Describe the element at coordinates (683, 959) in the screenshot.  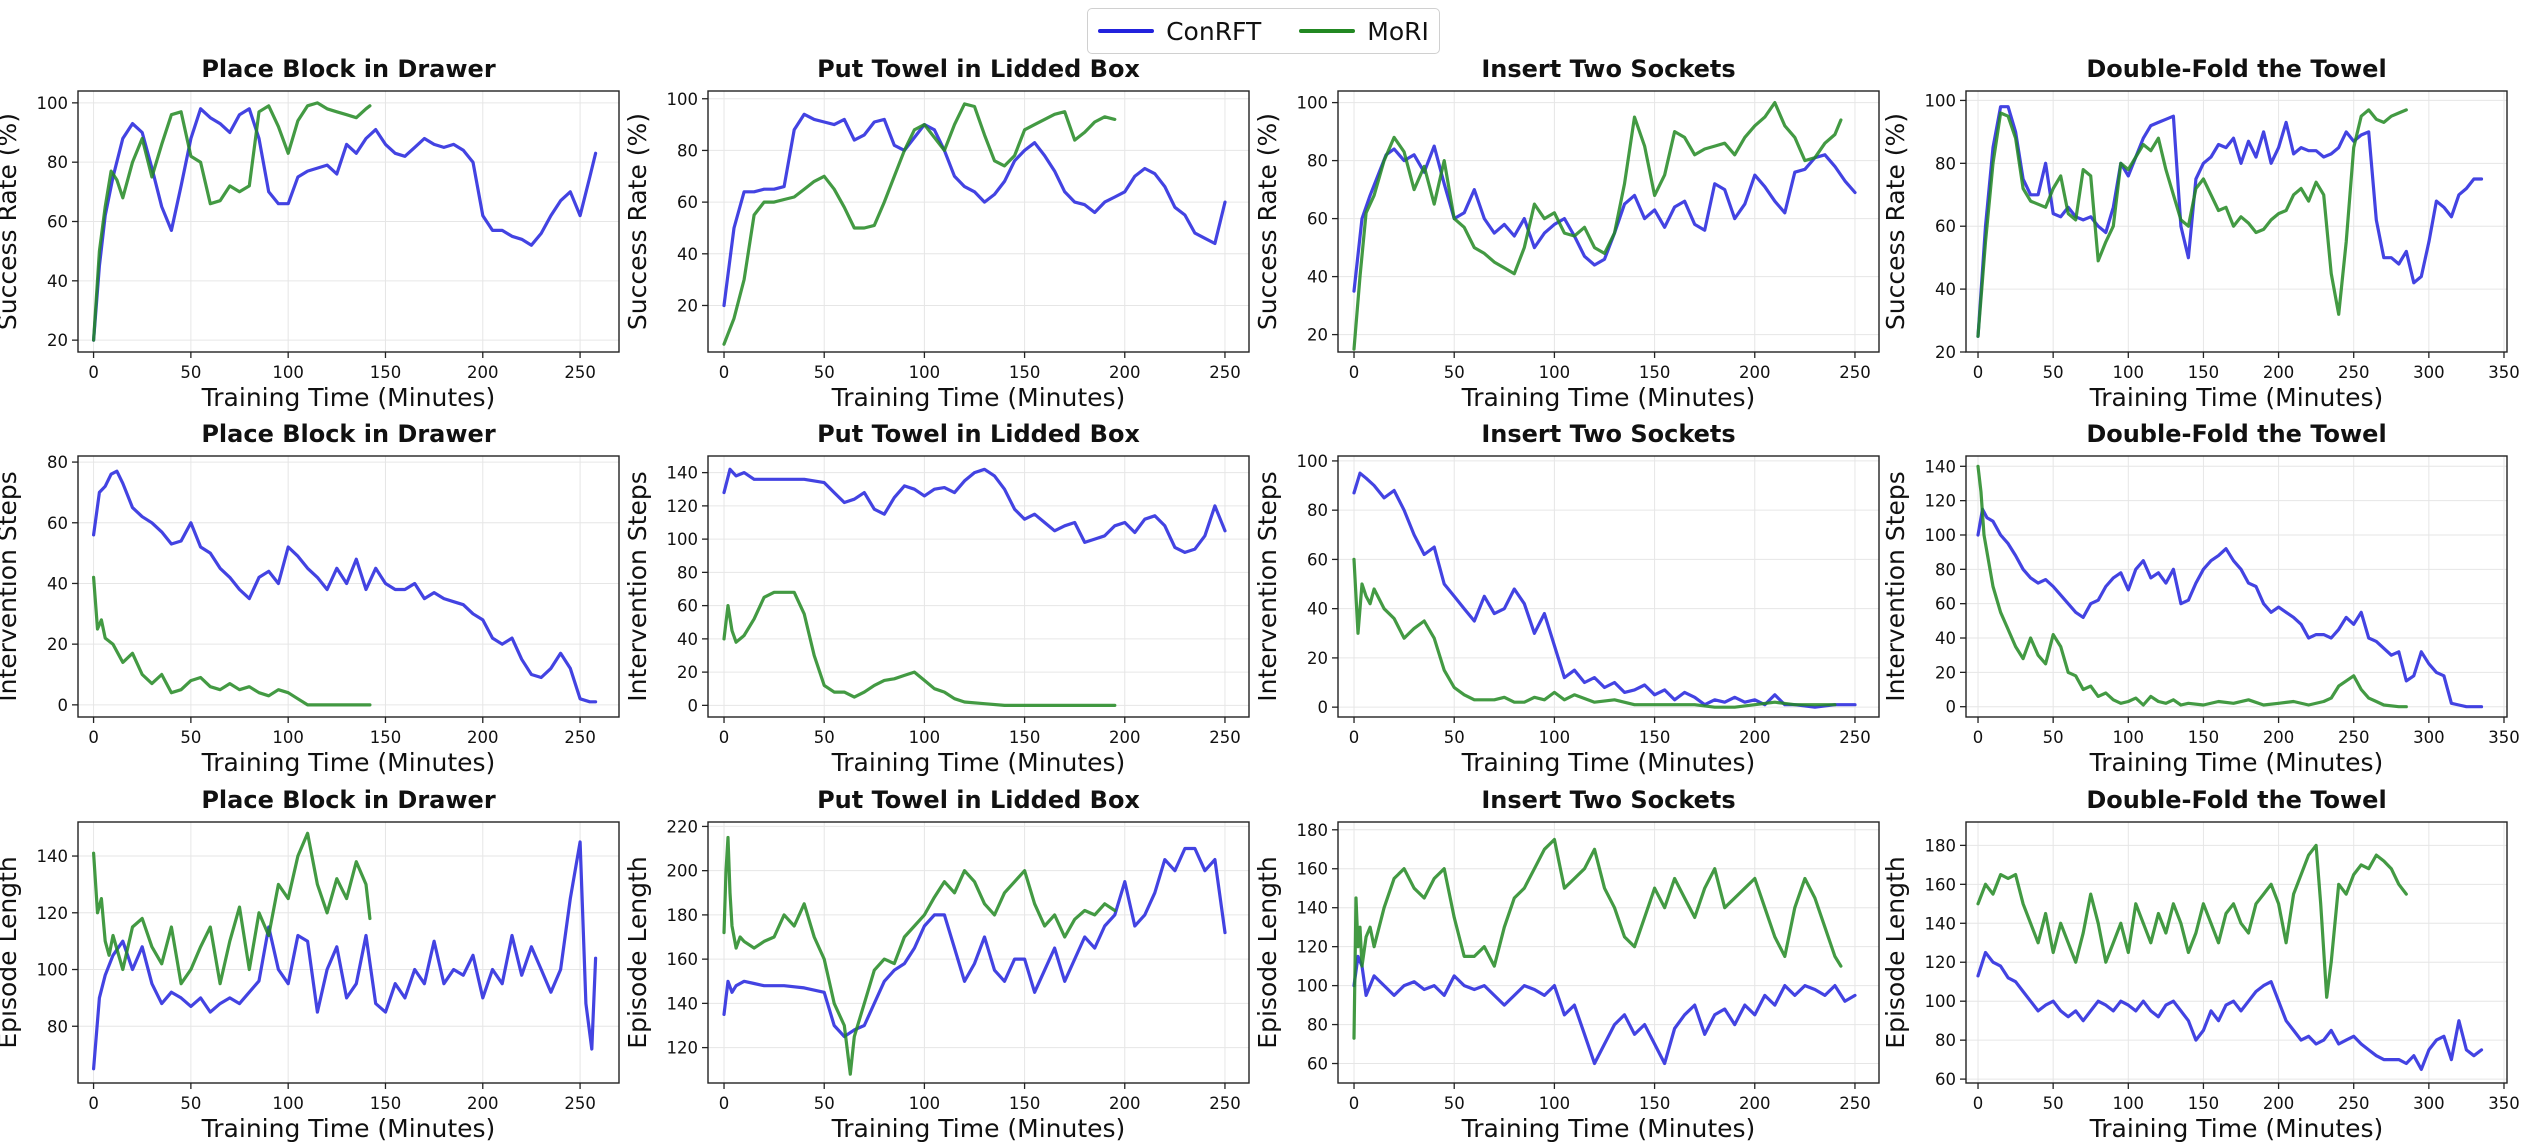
I see `y-tick-label: 160` at that location.